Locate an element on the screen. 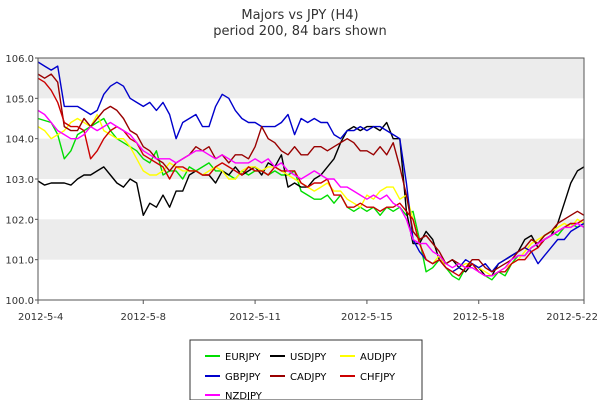 The image size is (600, 404). x-tick-label: 2012-5-8 is located at coordinates (143, 317).